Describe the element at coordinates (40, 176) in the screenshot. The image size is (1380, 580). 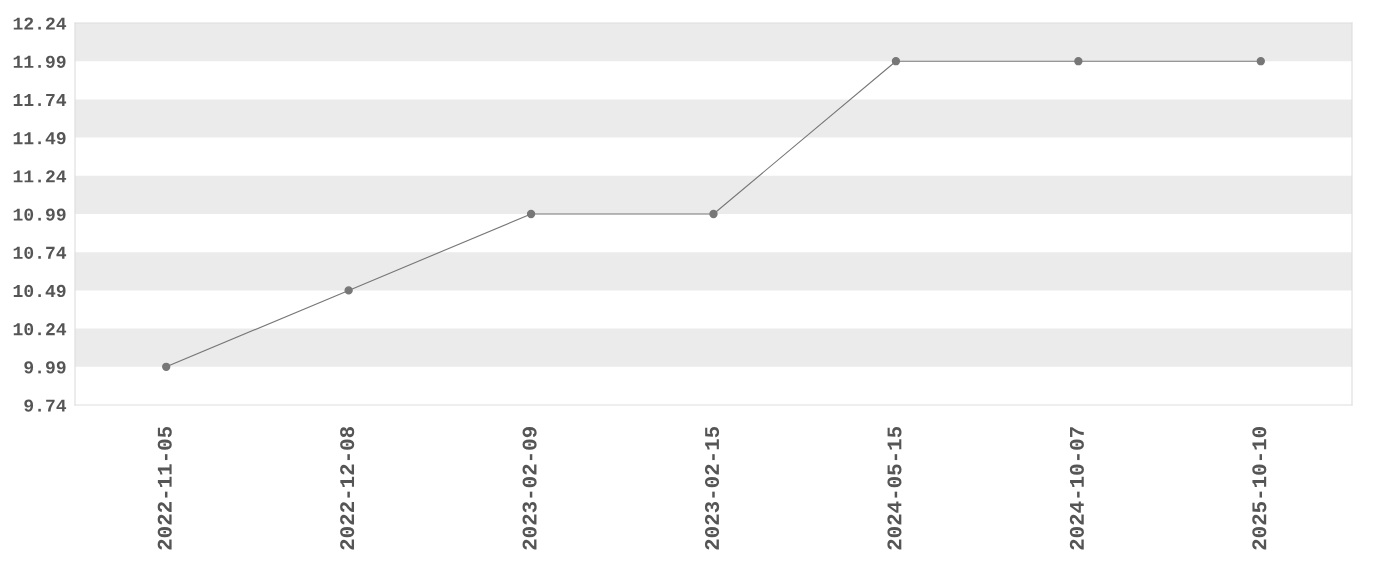
I see `y-tick-label: 11.24` at that location.